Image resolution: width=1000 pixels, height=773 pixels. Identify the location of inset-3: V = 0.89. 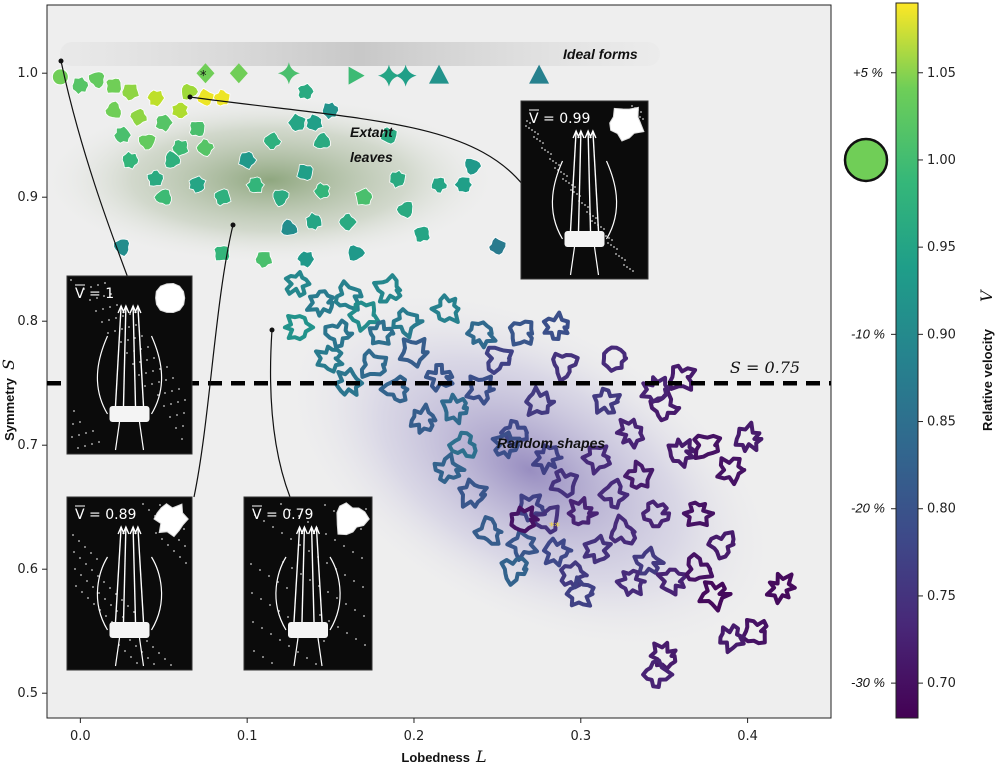
(129, 583).